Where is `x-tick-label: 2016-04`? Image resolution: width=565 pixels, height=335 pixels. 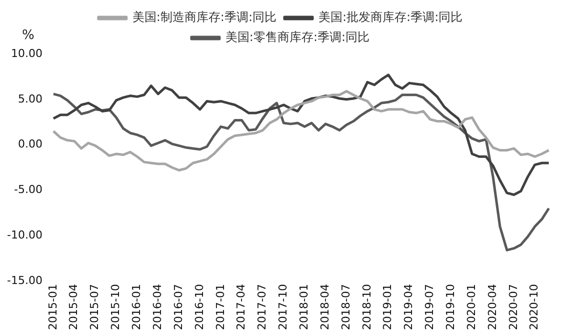 x-tick-label: 2016-04 is located at coordinates (157, 307).